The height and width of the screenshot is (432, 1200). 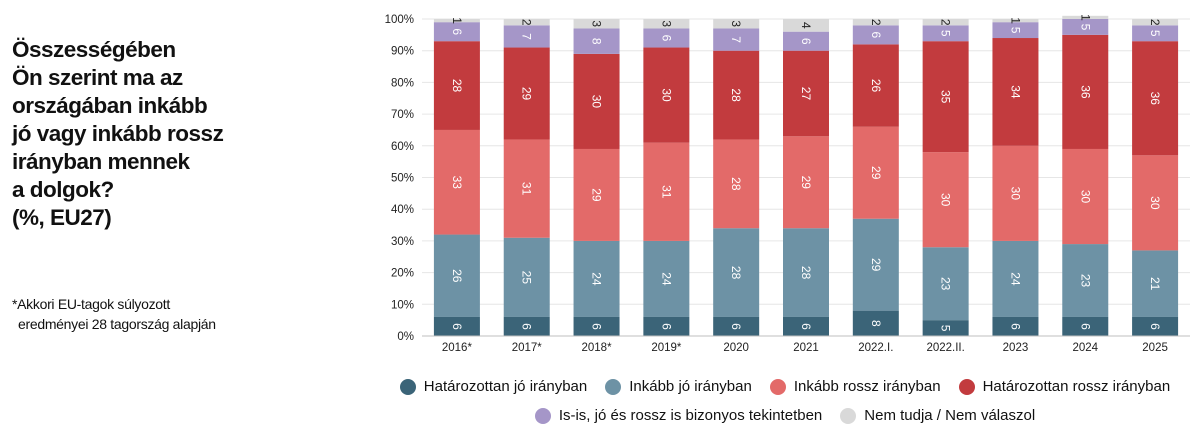 What do you see at coordinates (402, 52) in the screenshot?
I see `y-tick-label: 90%` at bounding box center [402, 52].